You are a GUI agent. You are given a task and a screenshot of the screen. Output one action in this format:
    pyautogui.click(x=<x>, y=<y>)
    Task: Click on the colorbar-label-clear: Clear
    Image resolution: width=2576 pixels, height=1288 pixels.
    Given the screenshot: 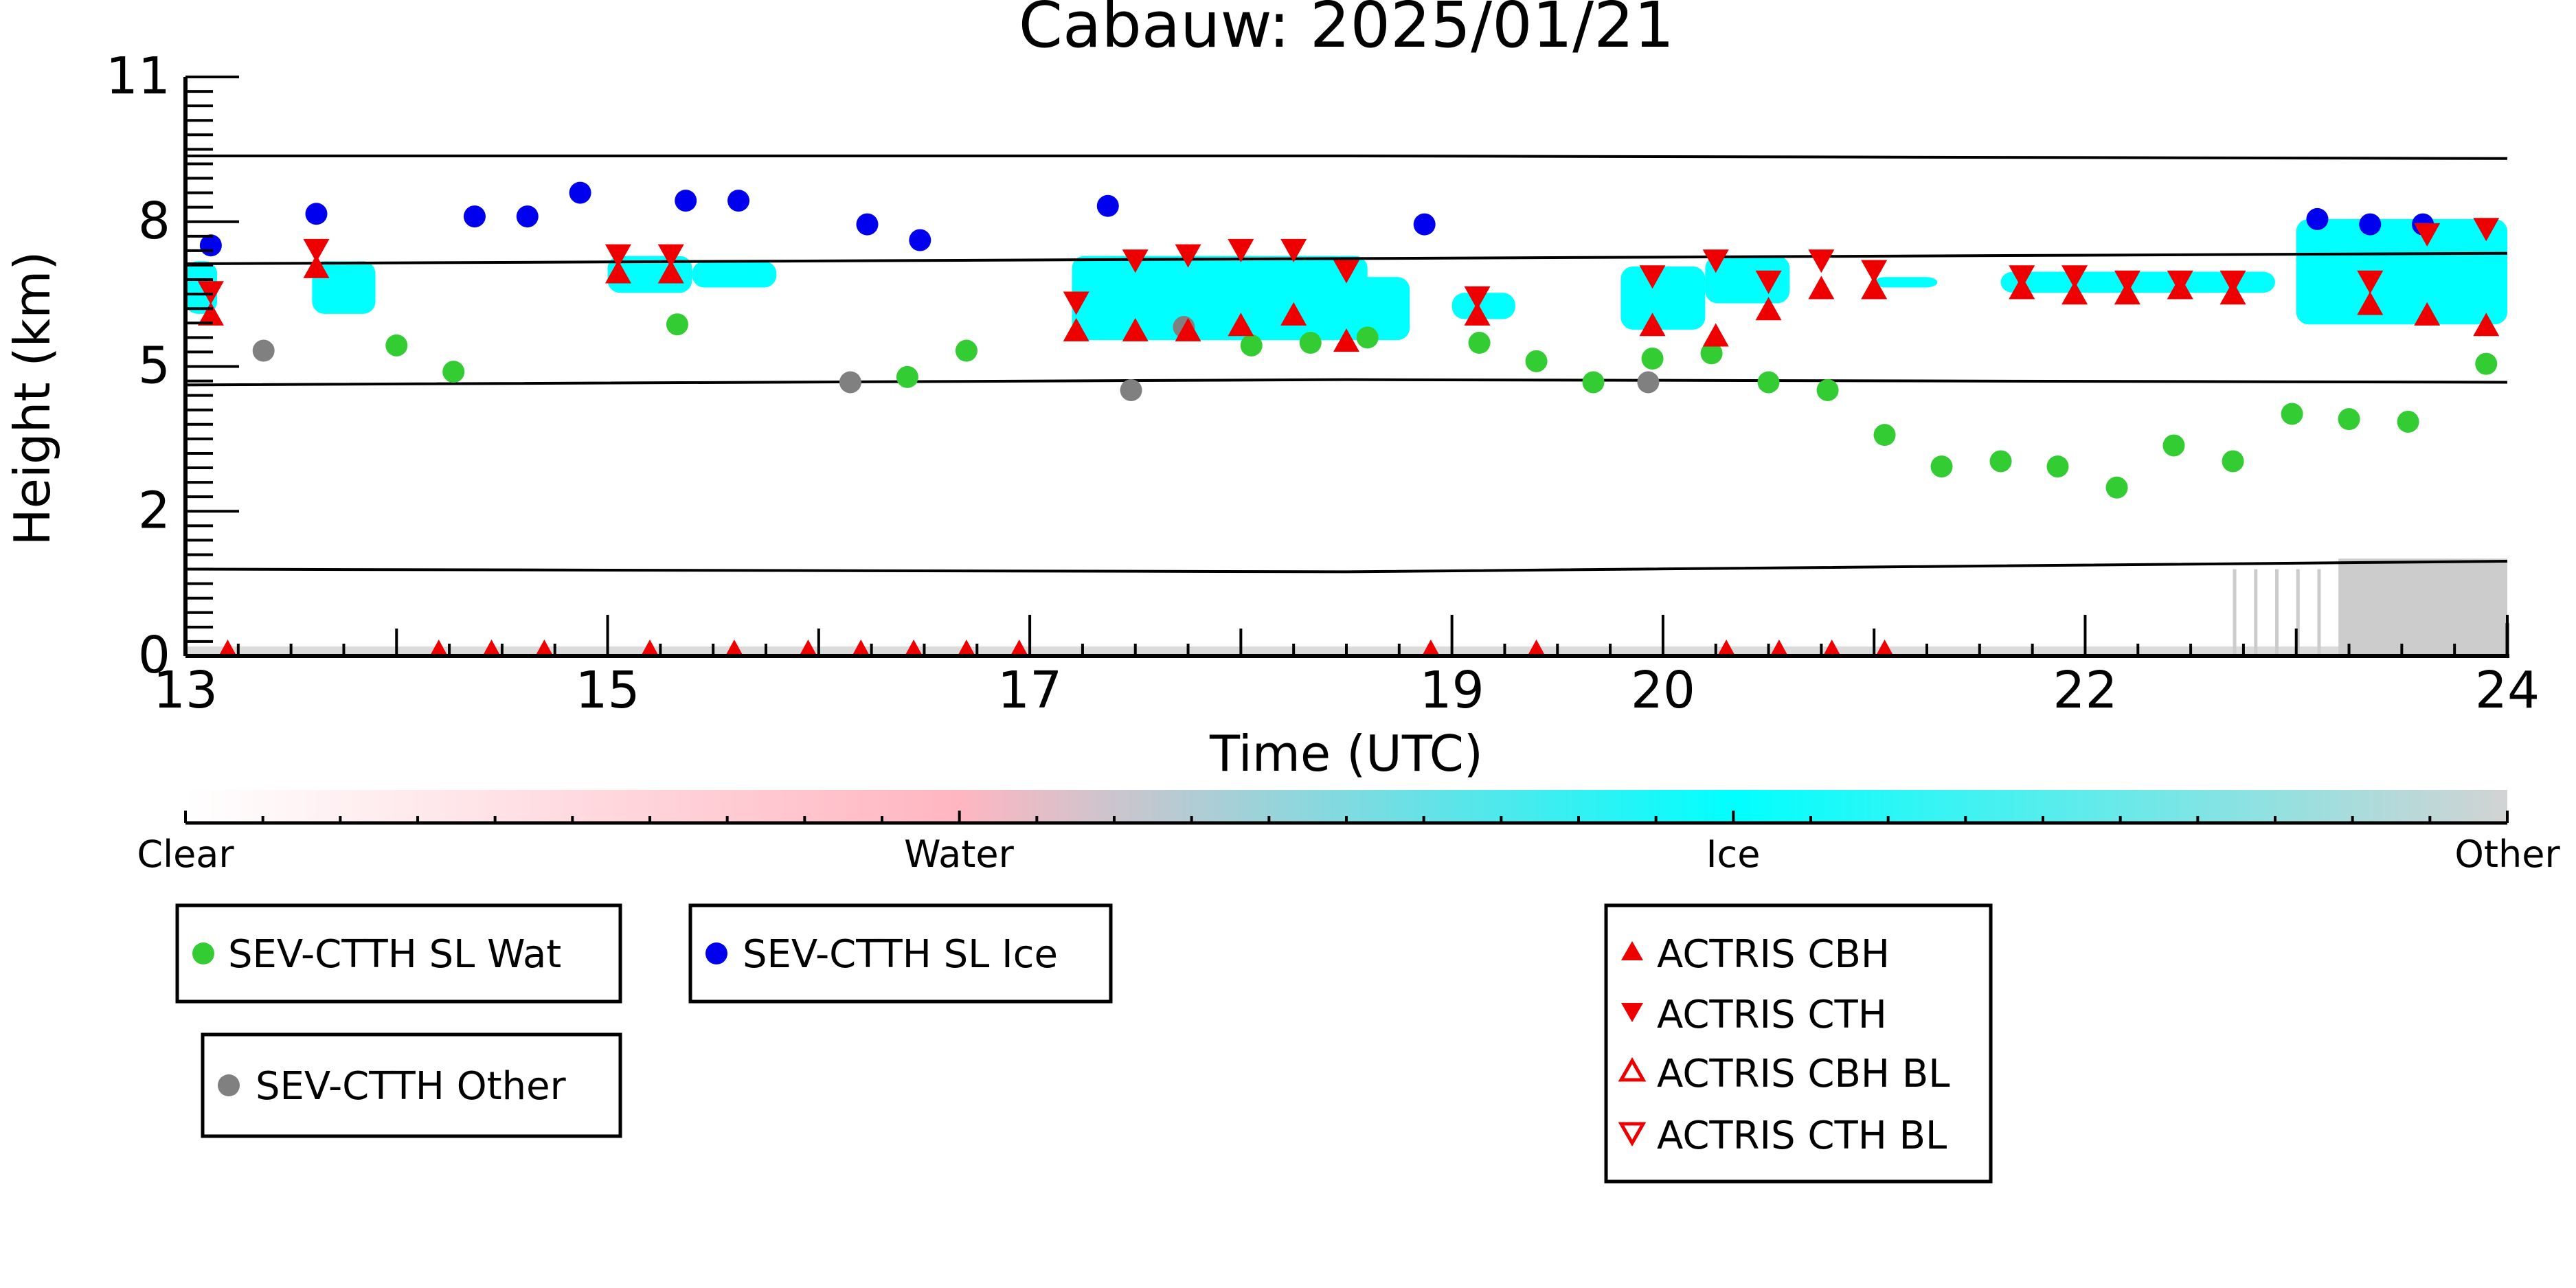 What is the action you would take?
    pyautogui.click(x=185, y=854)
    